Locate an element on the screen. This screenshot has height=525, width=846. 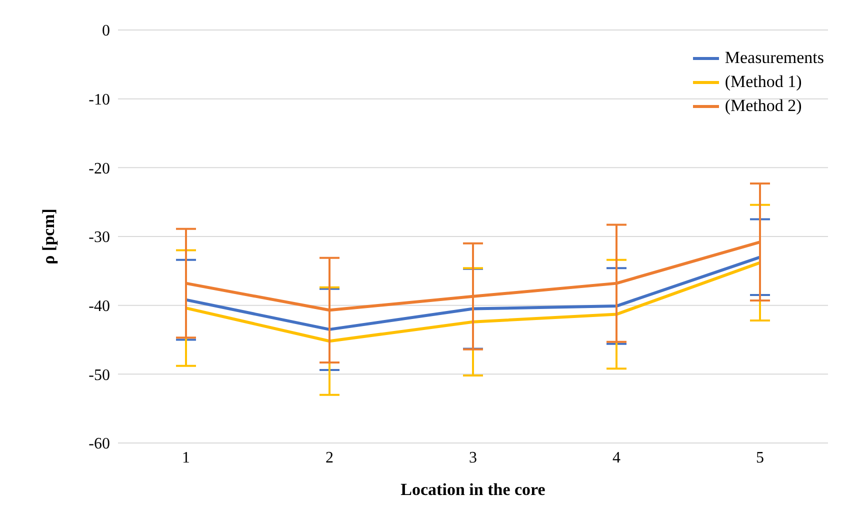
x-tick-label: 3 is located at coordinates (473, 457).